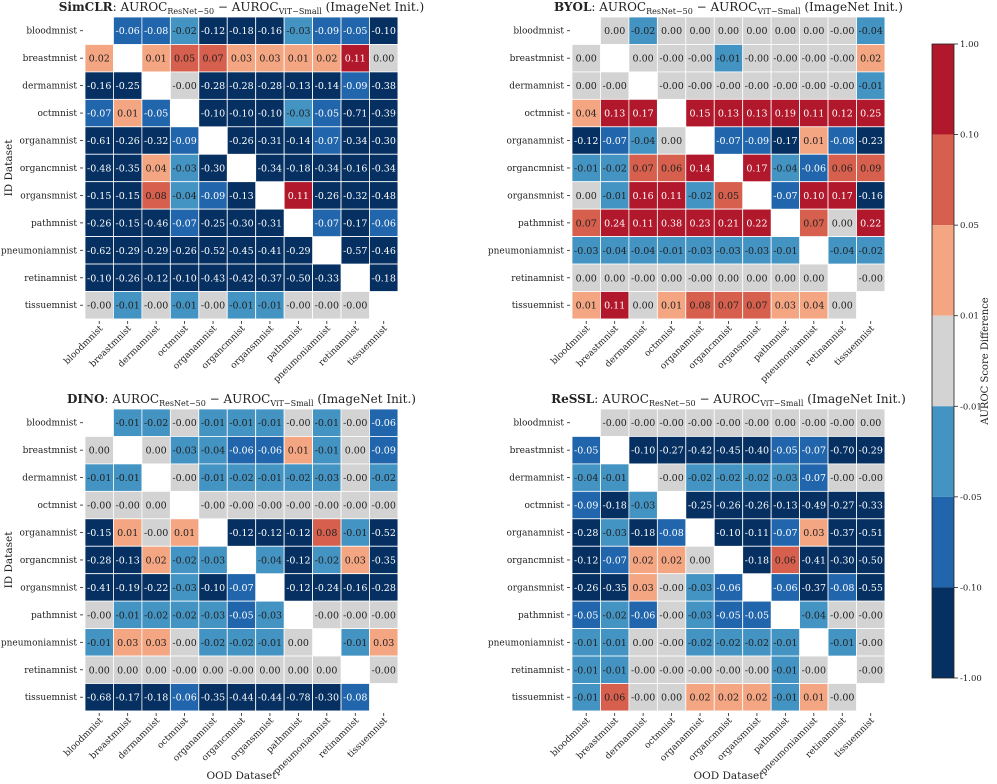  I want to click on colorbar-tick-label: -0.01, so click(971, 407).